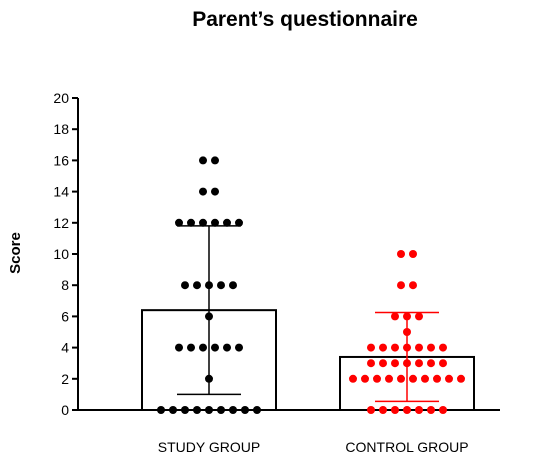  What do you see at coordinates (406, 447) in the screenshot?
I see `category-label: CONTROL GROUP` at bounding box center [406, 447].